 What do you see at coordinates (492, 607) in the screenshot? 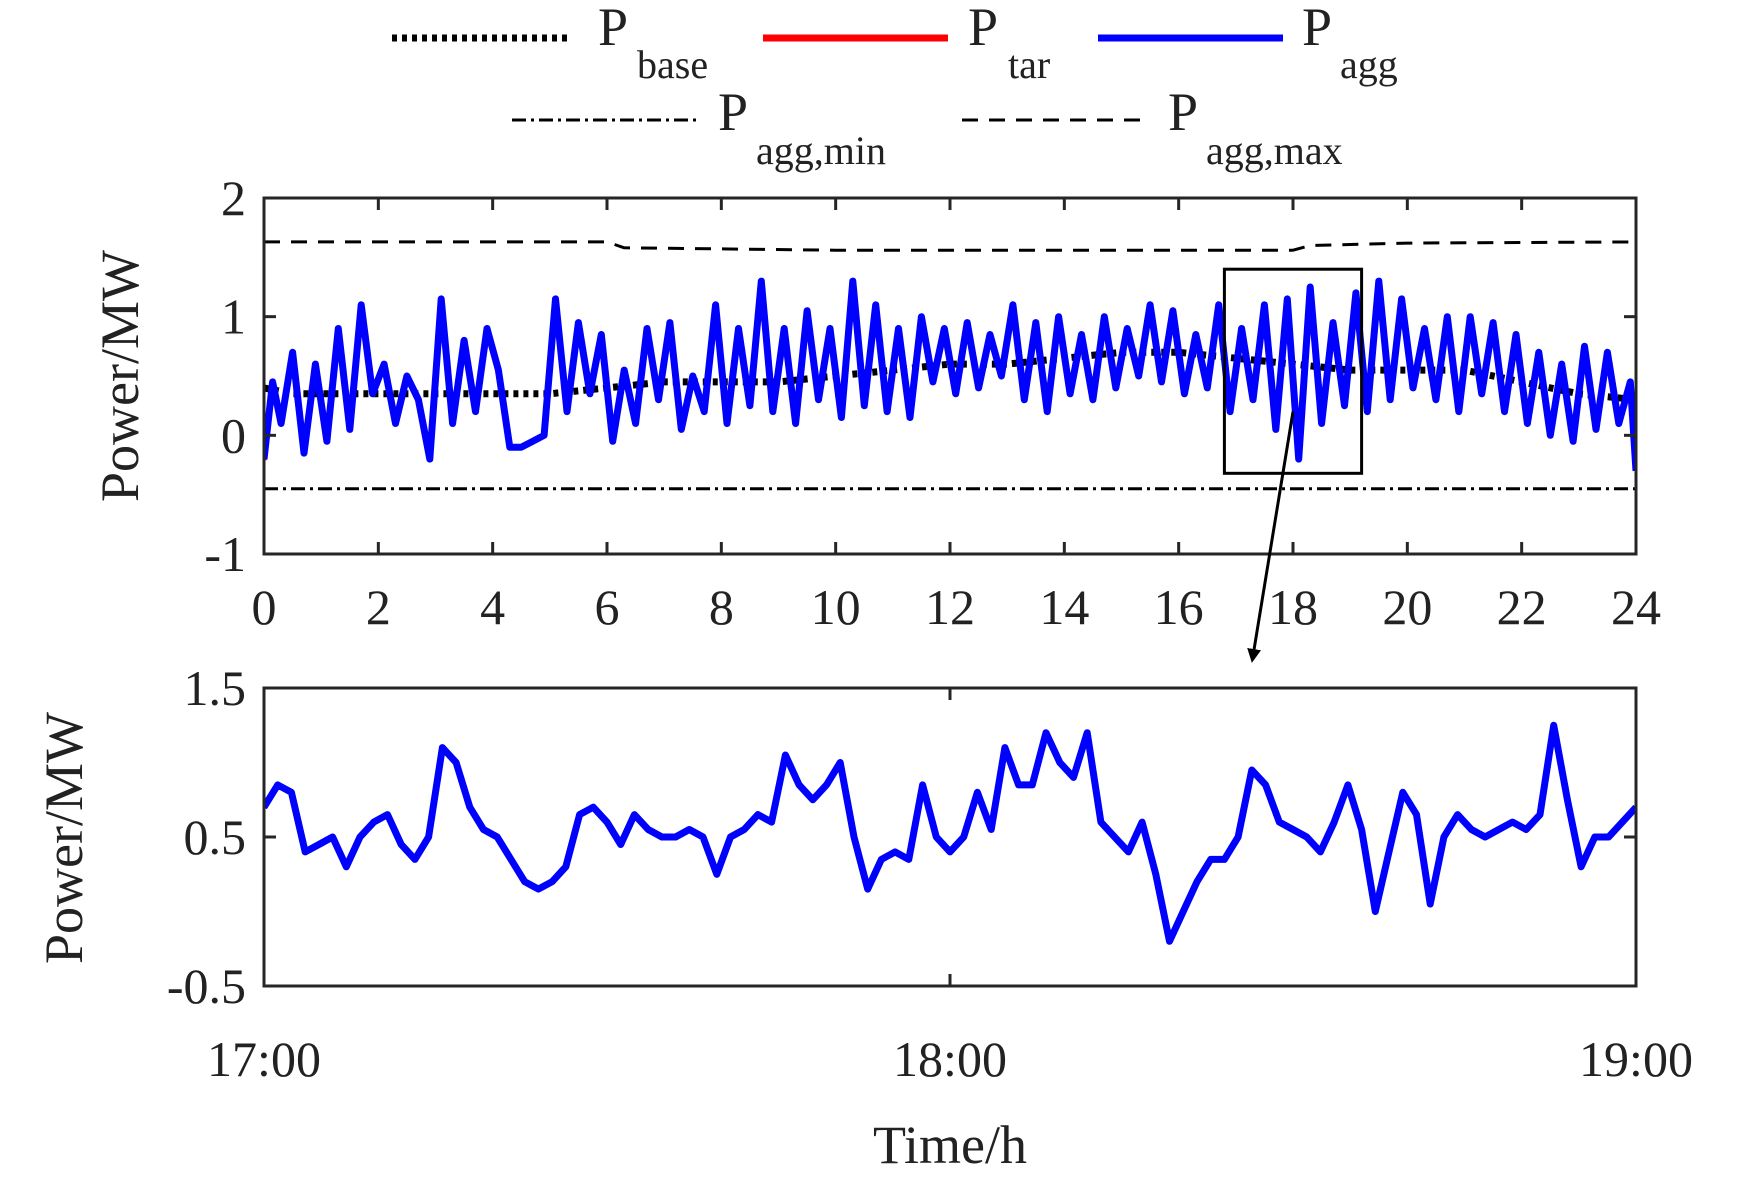
I see `chart0-x-tick-label: 4` at bounding box center [492, 607].